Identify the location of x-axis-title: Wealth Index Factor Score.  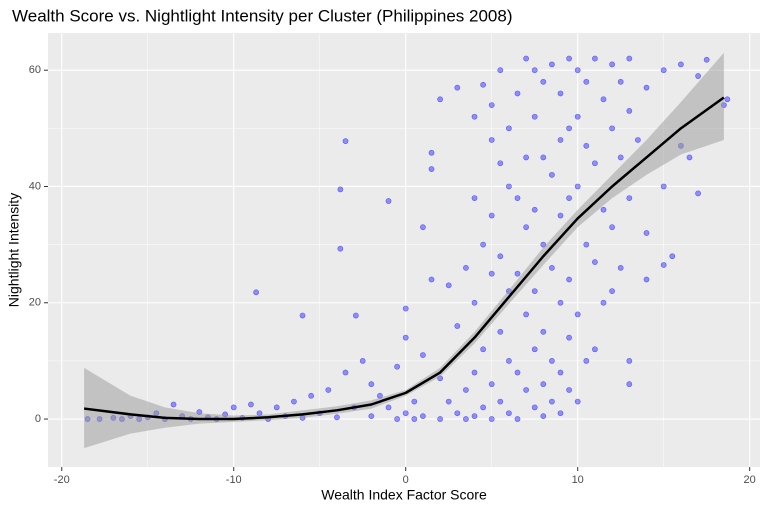
(404, 495).